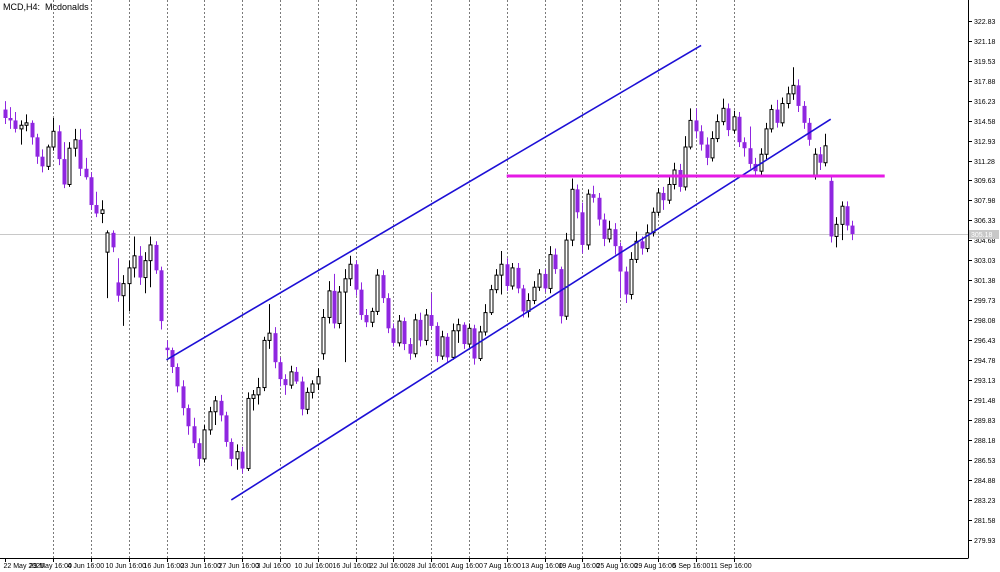  I want to click on price-tick-label: 321.18, so click(985, 42).